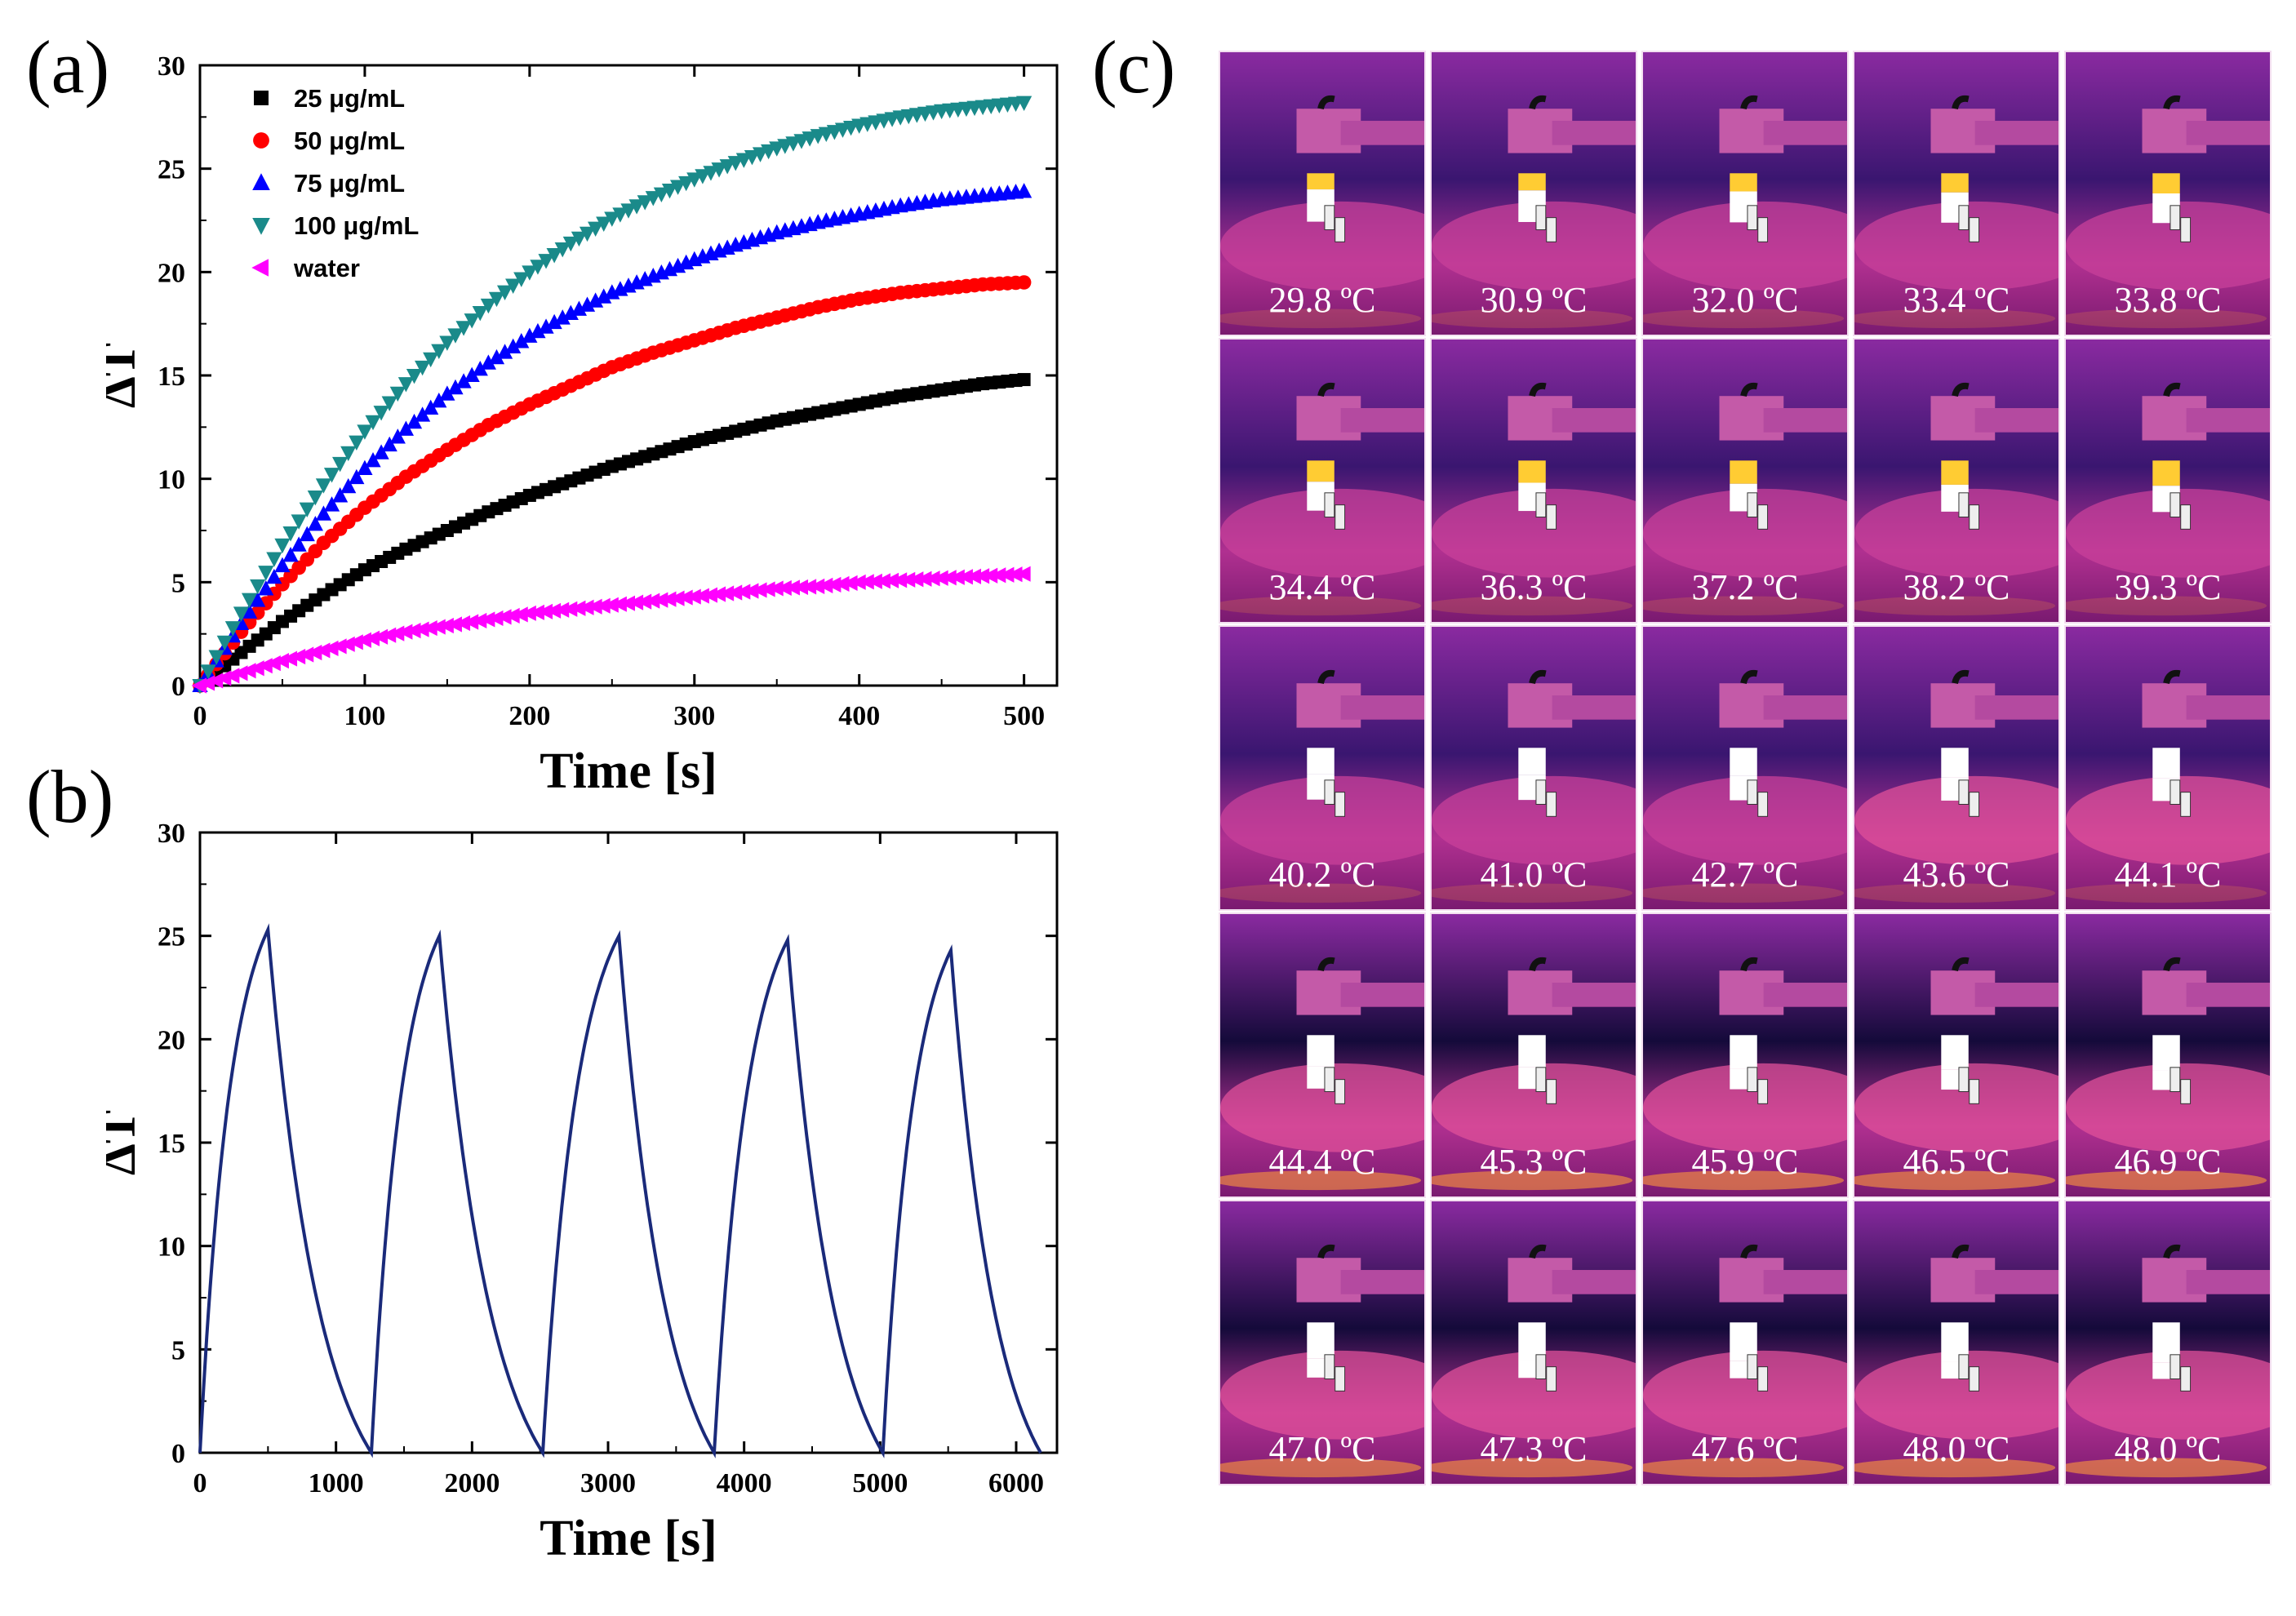 This screenshot has height=1616, width=2296. Describe the element at coordinates (529, 716) in the screenshot. I see `chart-a-x-tick-label: 200` at that location.